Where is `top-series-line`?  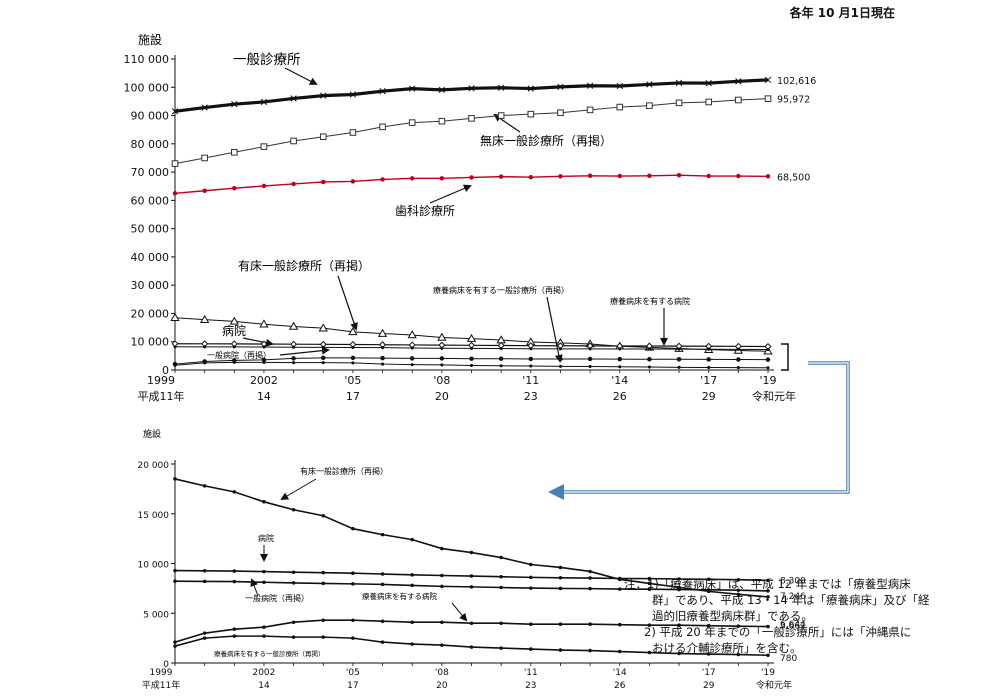 top-series-line is located at coordinates (471, 131).